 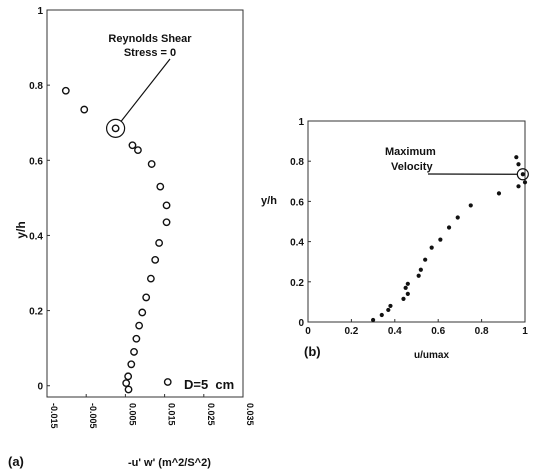 What do you see at coordinates (312, 351) in the screenshot?
I see `panel-b-label: (b)` at bounding box center [312, 351].